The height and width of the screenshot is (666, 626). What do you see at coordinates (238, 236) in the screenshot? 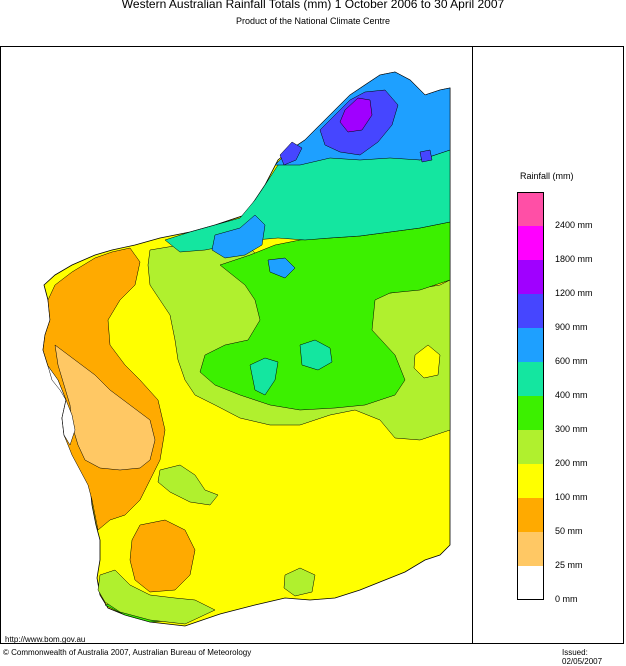
I see `zone-600-900-coast` at bounding box center [238, 236].